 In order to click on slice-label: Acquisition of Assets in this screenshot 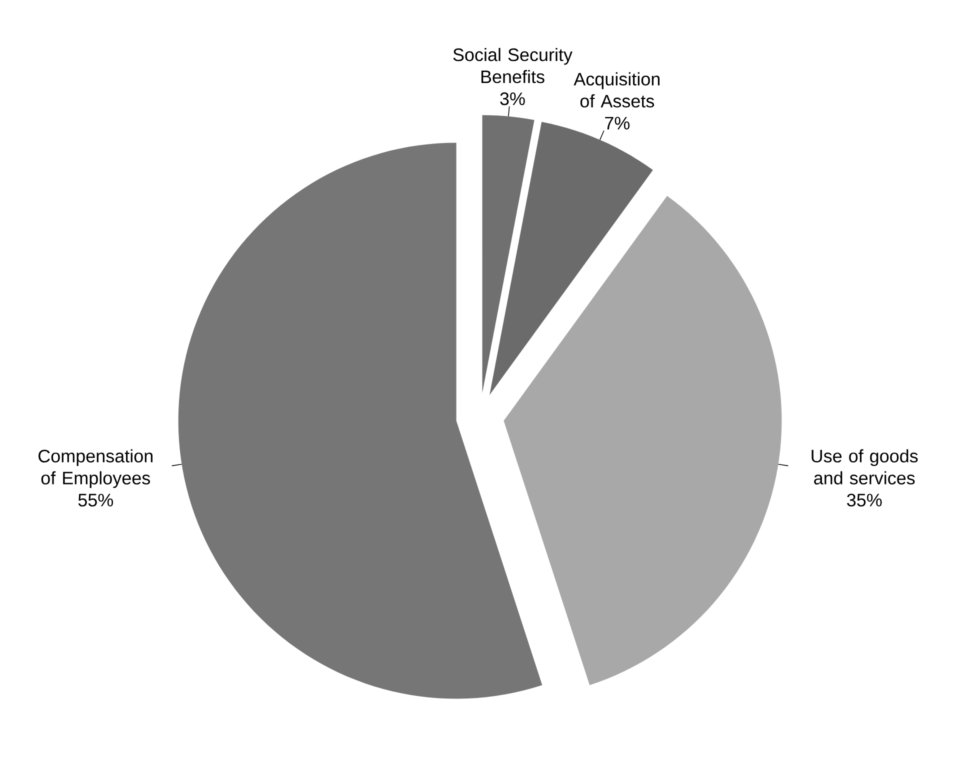, I will do `click(617, 90)`.